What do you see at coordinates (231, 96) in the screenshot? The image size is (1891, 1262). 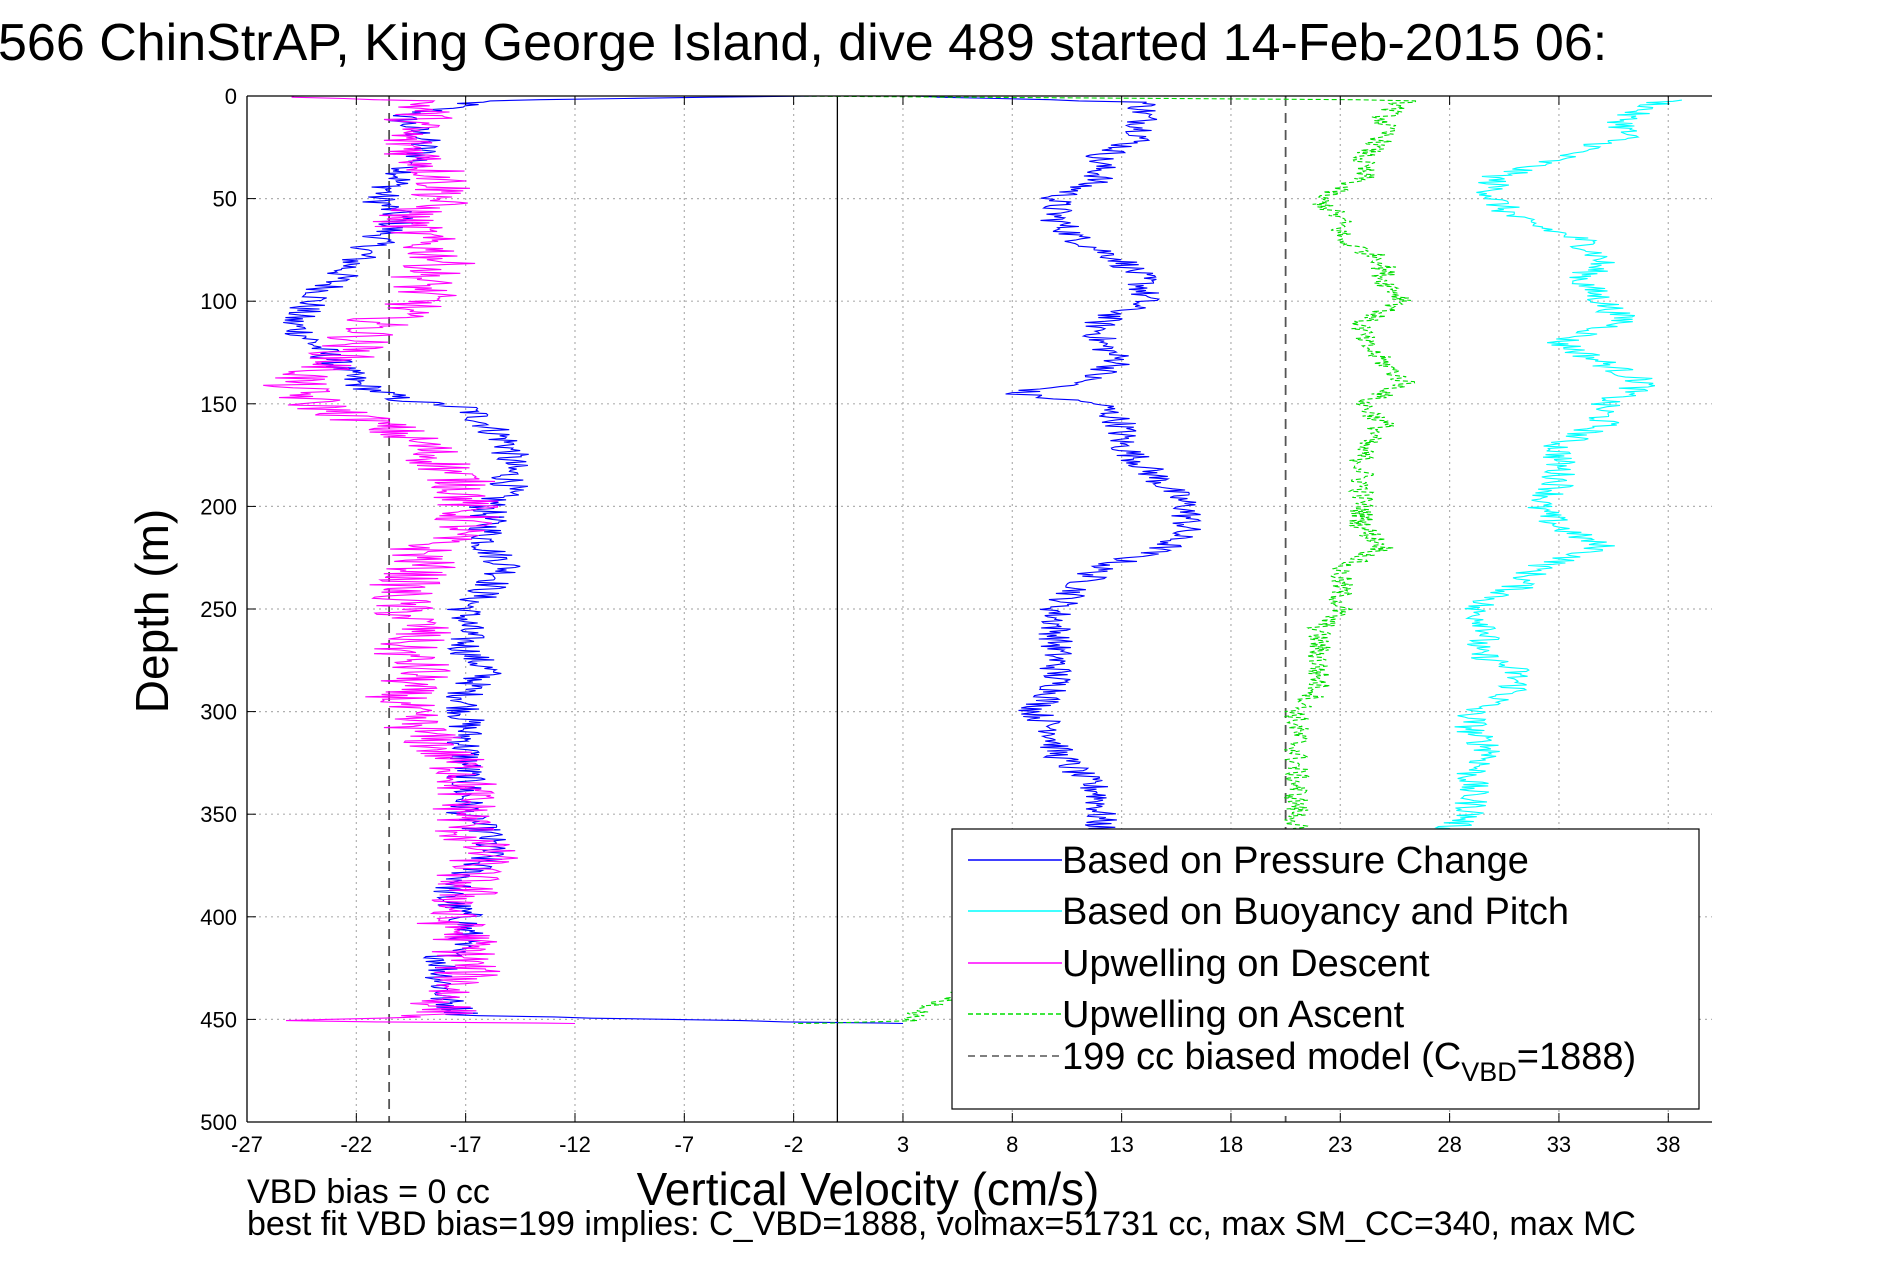 I see `y-tick-label: 0` at bounding box center [231, 96].